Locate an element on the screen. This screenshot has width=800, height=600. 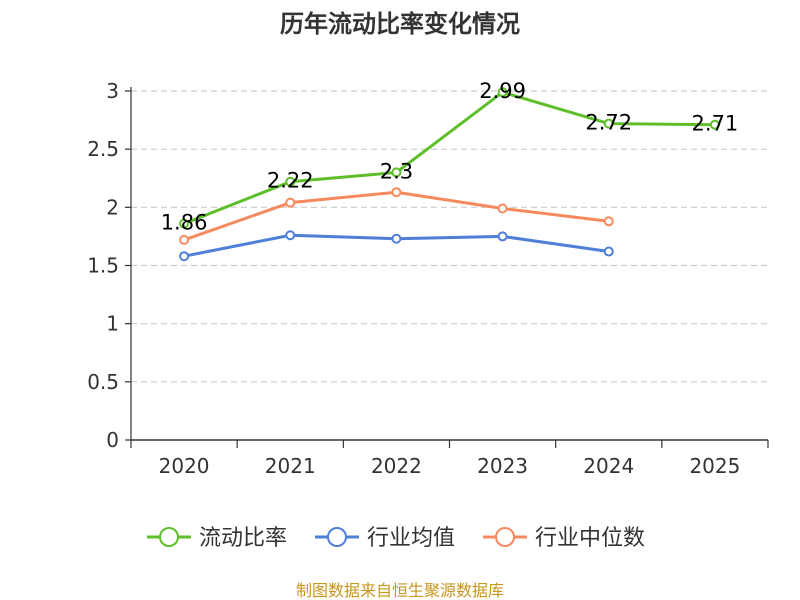
x-tick-label: 2023 is located at coordinates (502, 466).